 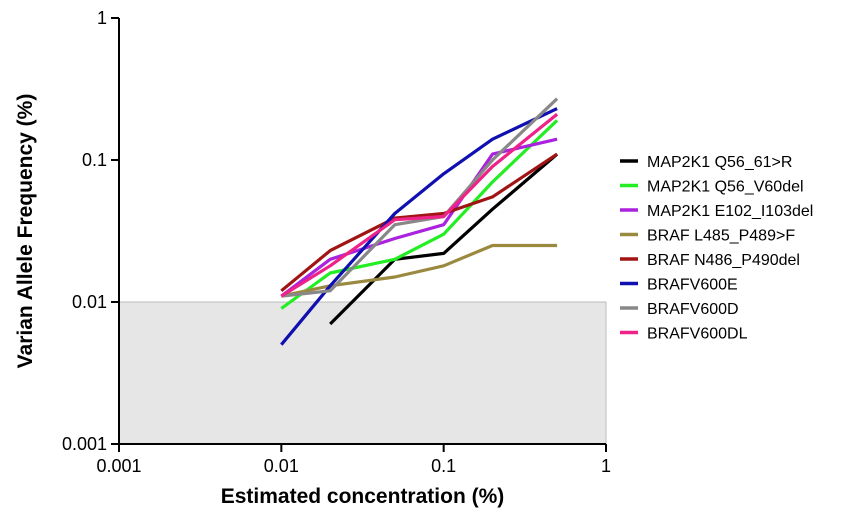 I want to click on y-tick-label: 1, so click(x=102, y=18).